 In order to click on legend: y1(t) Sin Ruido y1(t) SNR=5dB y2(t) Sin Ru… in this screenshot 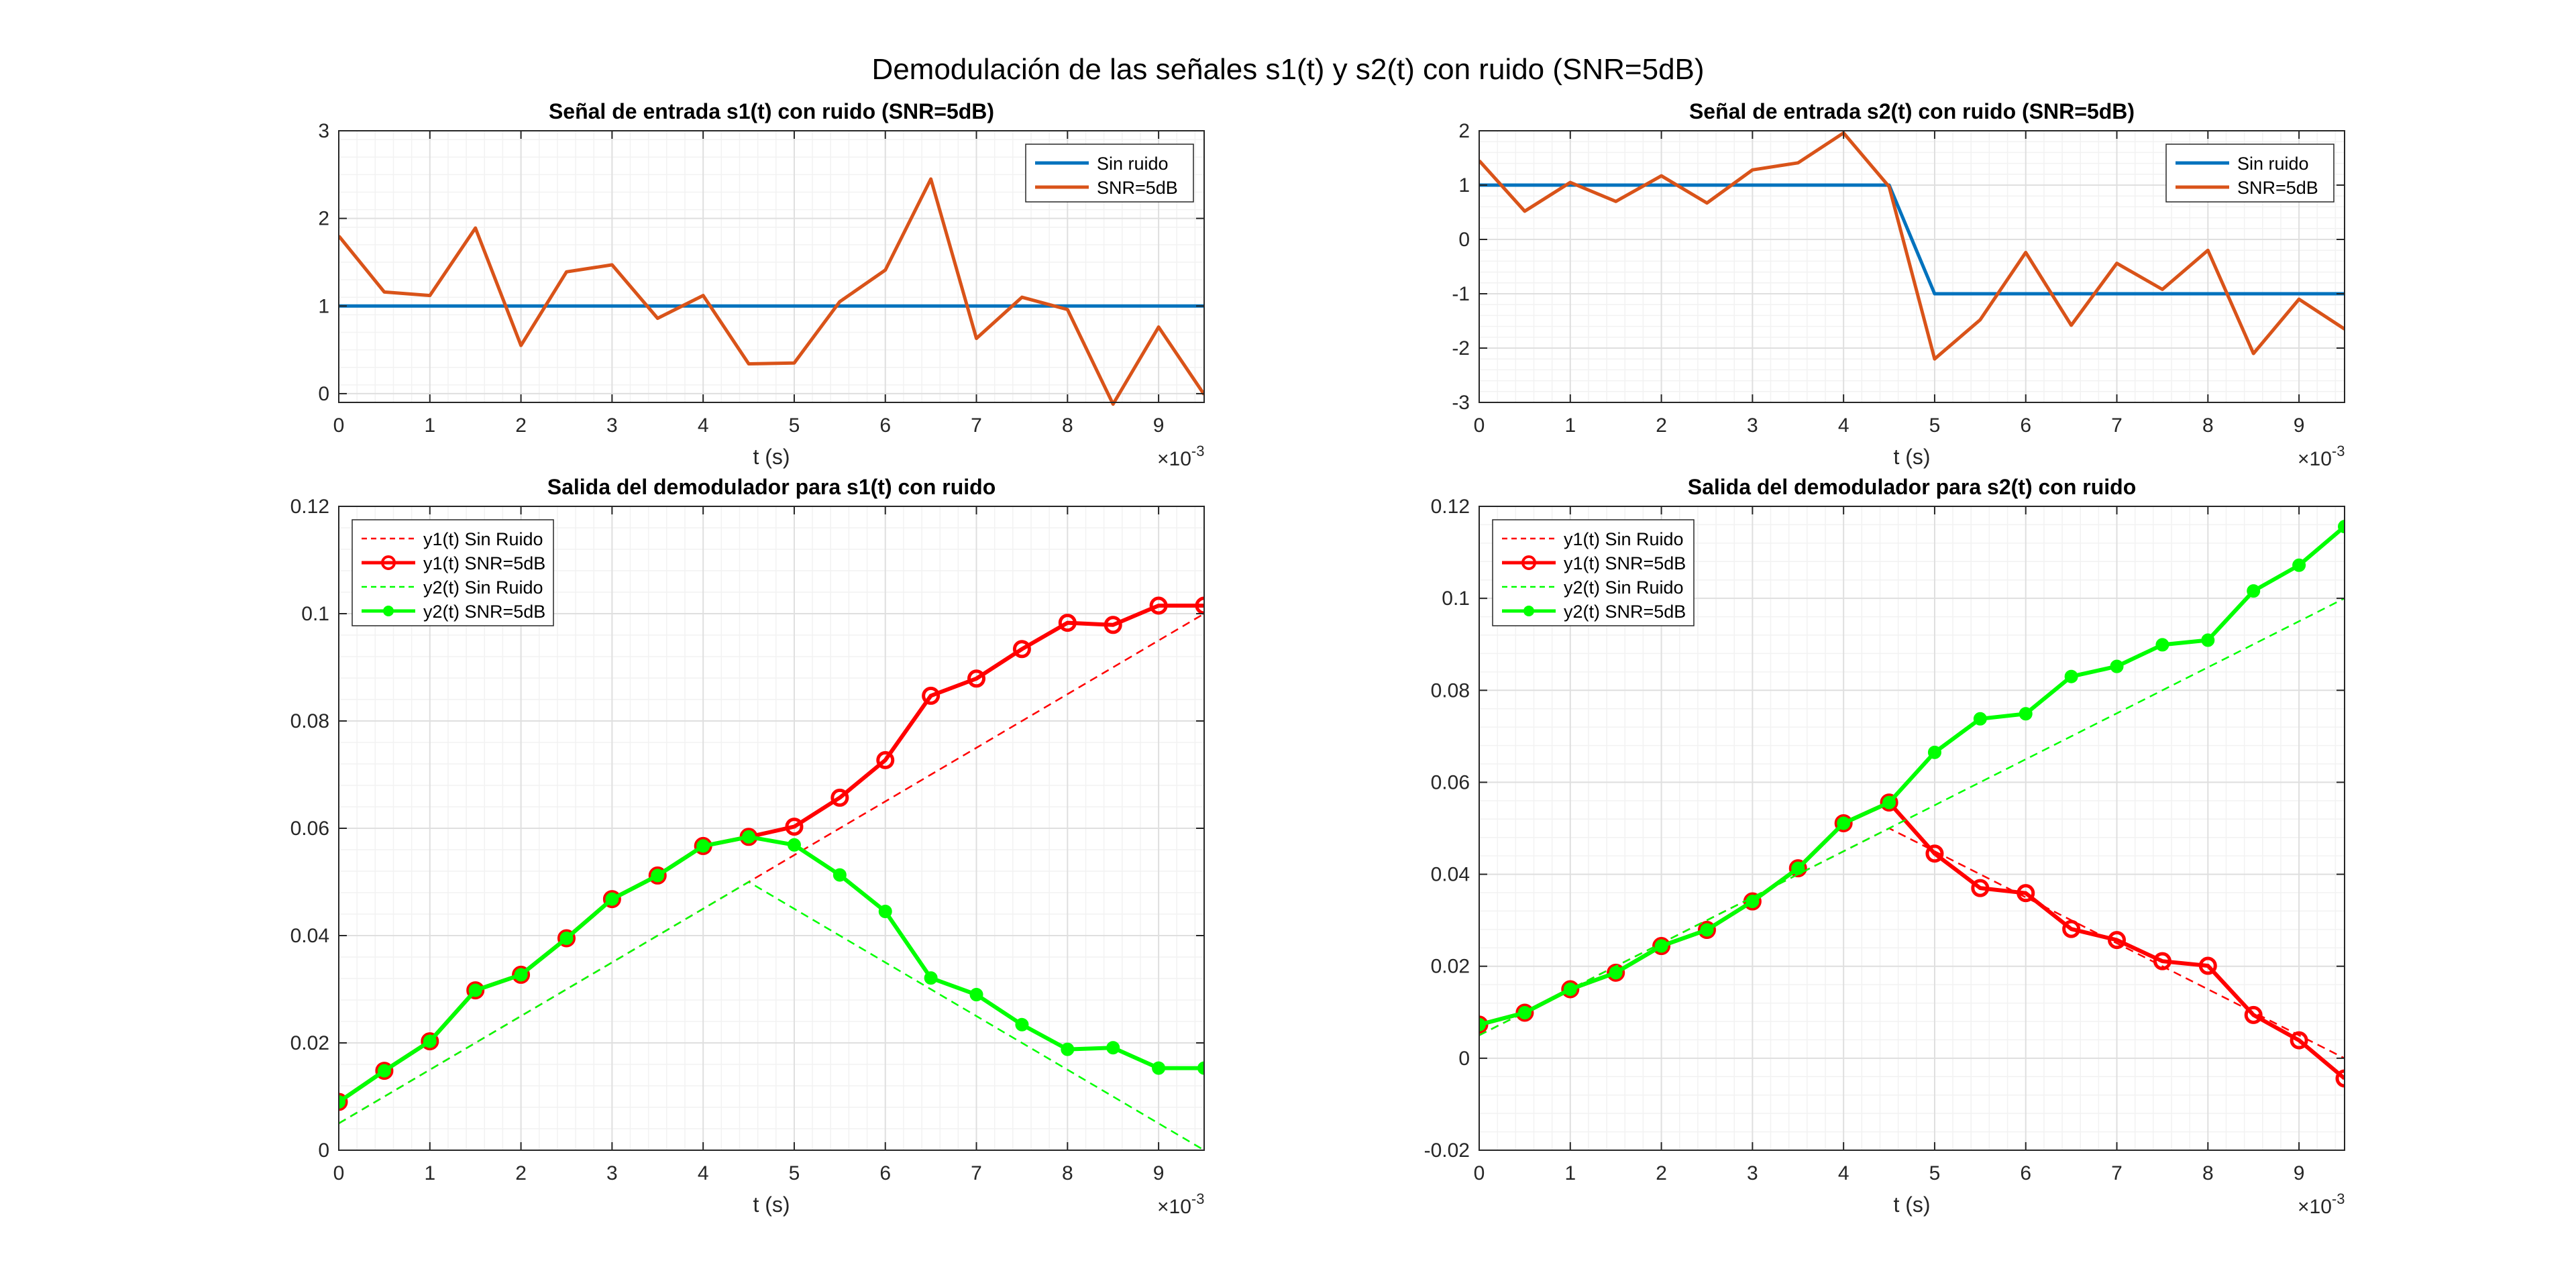, I will do `click(1593, 573)`.